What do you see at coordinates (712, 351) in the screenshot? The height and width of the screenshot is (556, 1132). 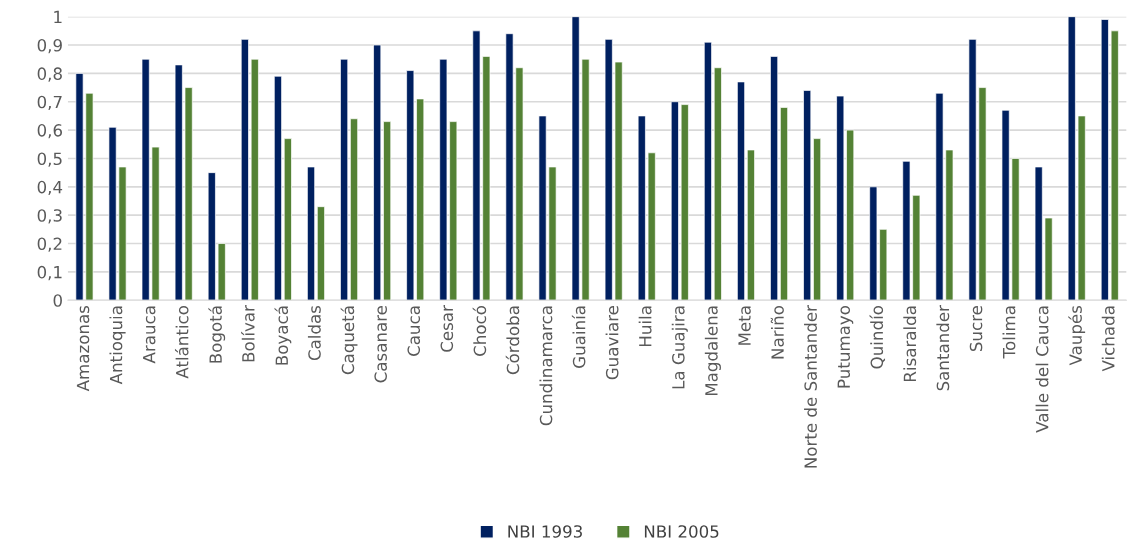 I see `x-tick-label: Magdalena` at bounding box center [712, 351].